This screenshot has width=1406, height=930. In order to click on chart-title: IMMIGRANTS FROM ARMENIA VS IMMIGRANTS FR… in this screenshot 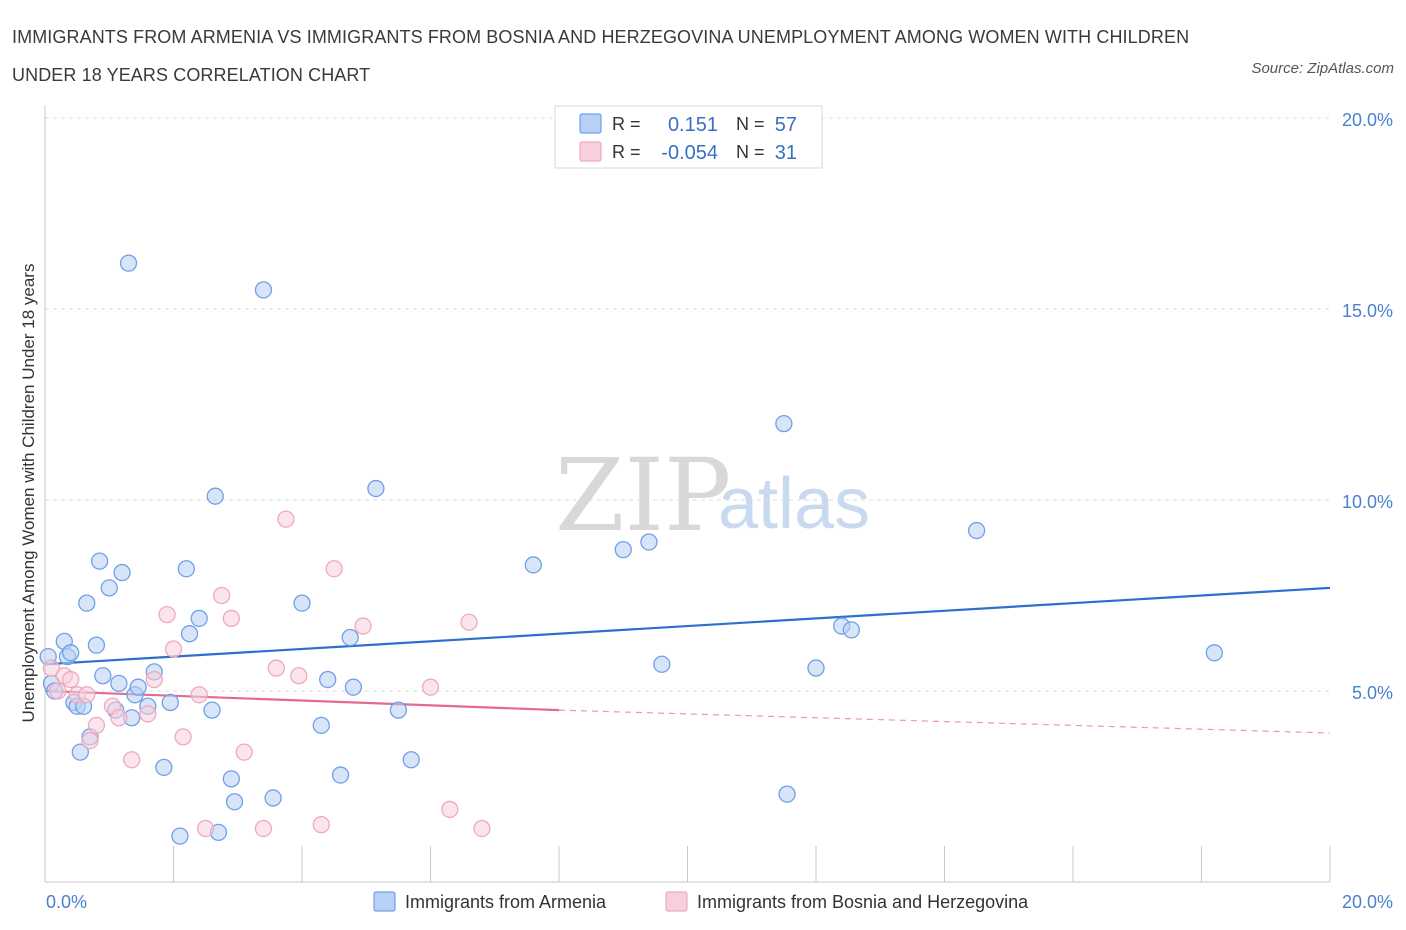, I will do `click(601, 56)`.